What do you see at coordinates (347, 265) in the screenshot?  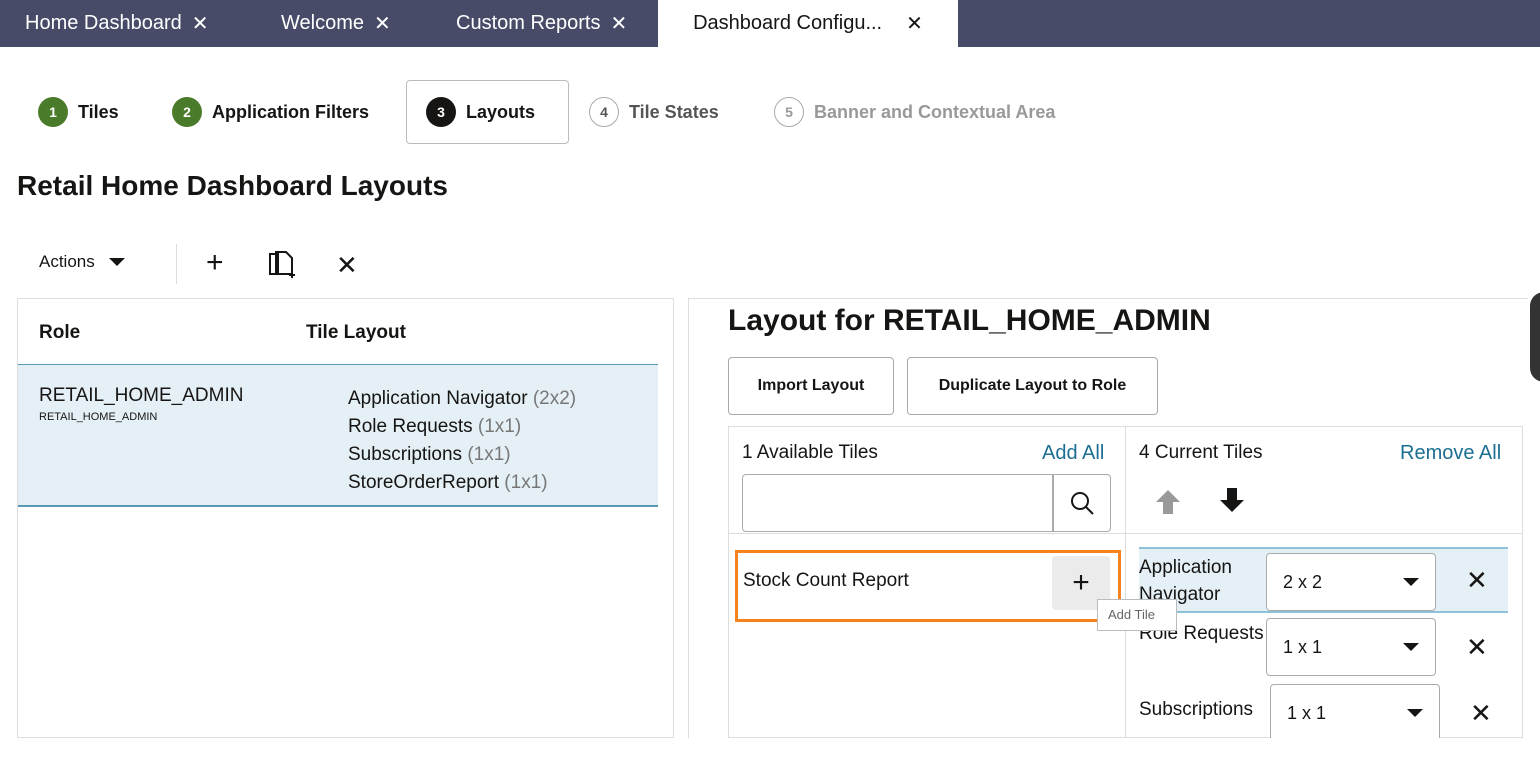 I see `delete-icon: ✕` at bounding box center [347, 265].